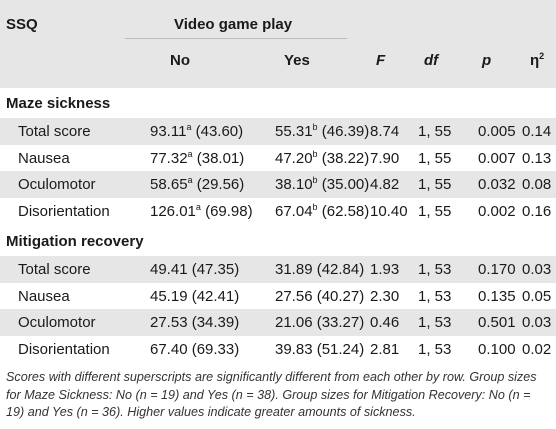 The image size is (556, 429). I want to click on header-col-df: df, so click(431, 60).